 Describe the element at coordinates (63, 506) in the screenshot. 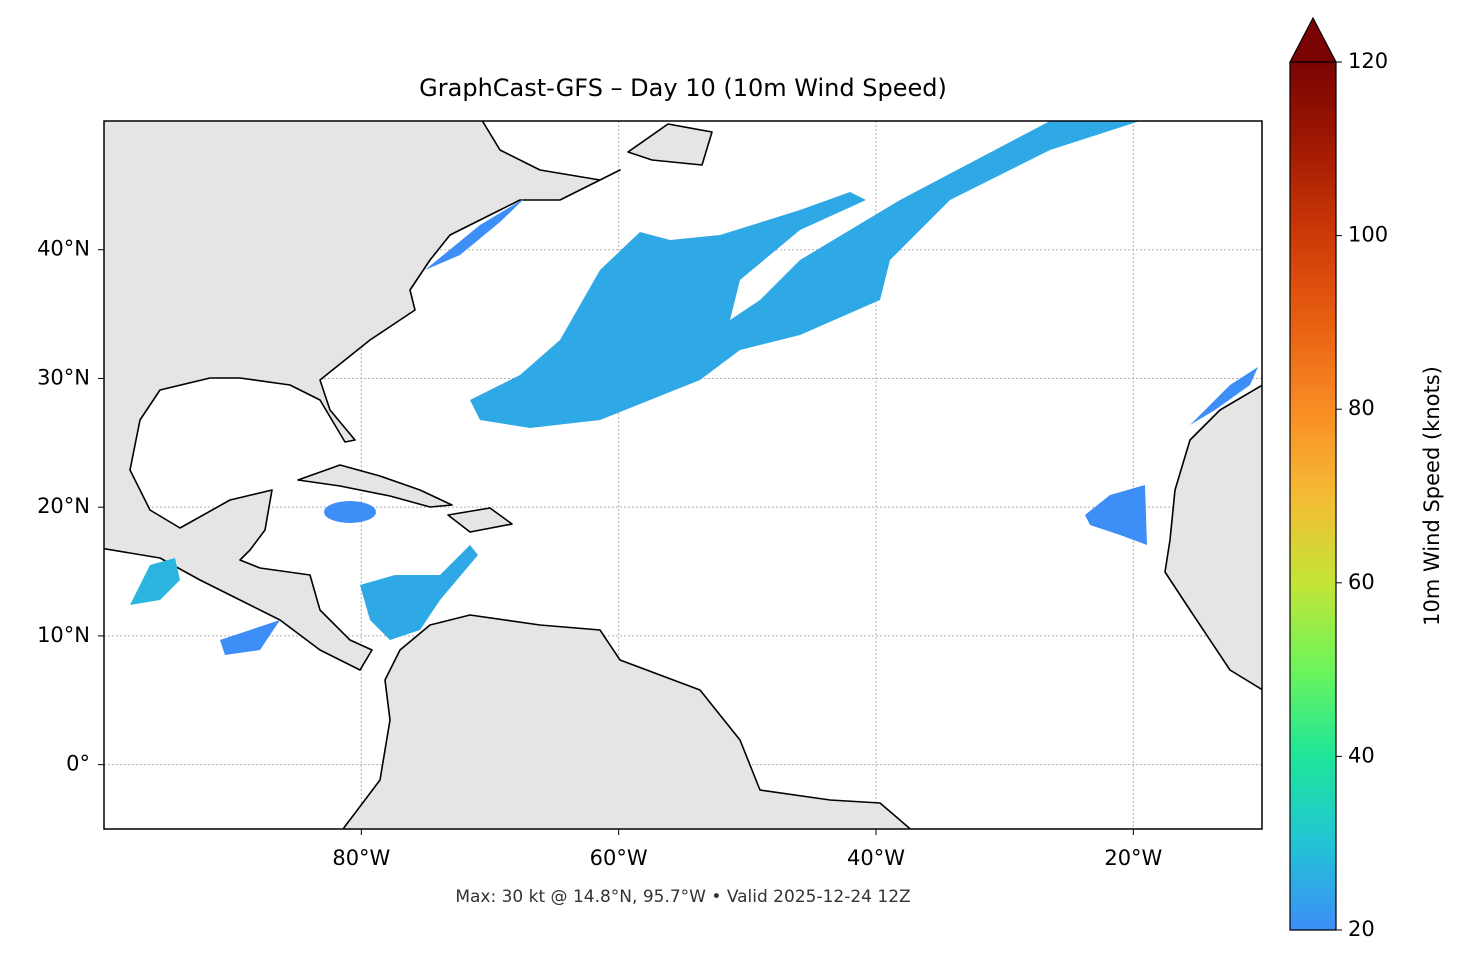

I see `y-tick-label: 20°N` at that location.